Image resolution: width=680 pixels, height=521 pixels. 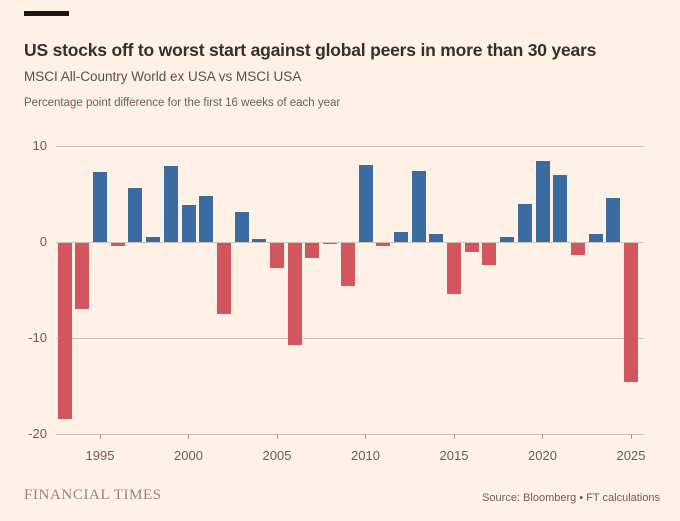 What do you see at coordinates (135, 215) in the screenshot?
I see `bar-1997` at bounding box center [135, 215].